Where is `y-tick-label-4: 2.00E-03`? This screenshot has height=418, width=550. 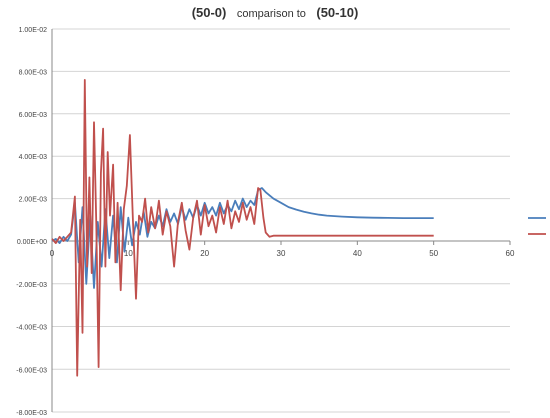
y-tick-label-4: 2.00E-03 is located at coordinates (33, 200).